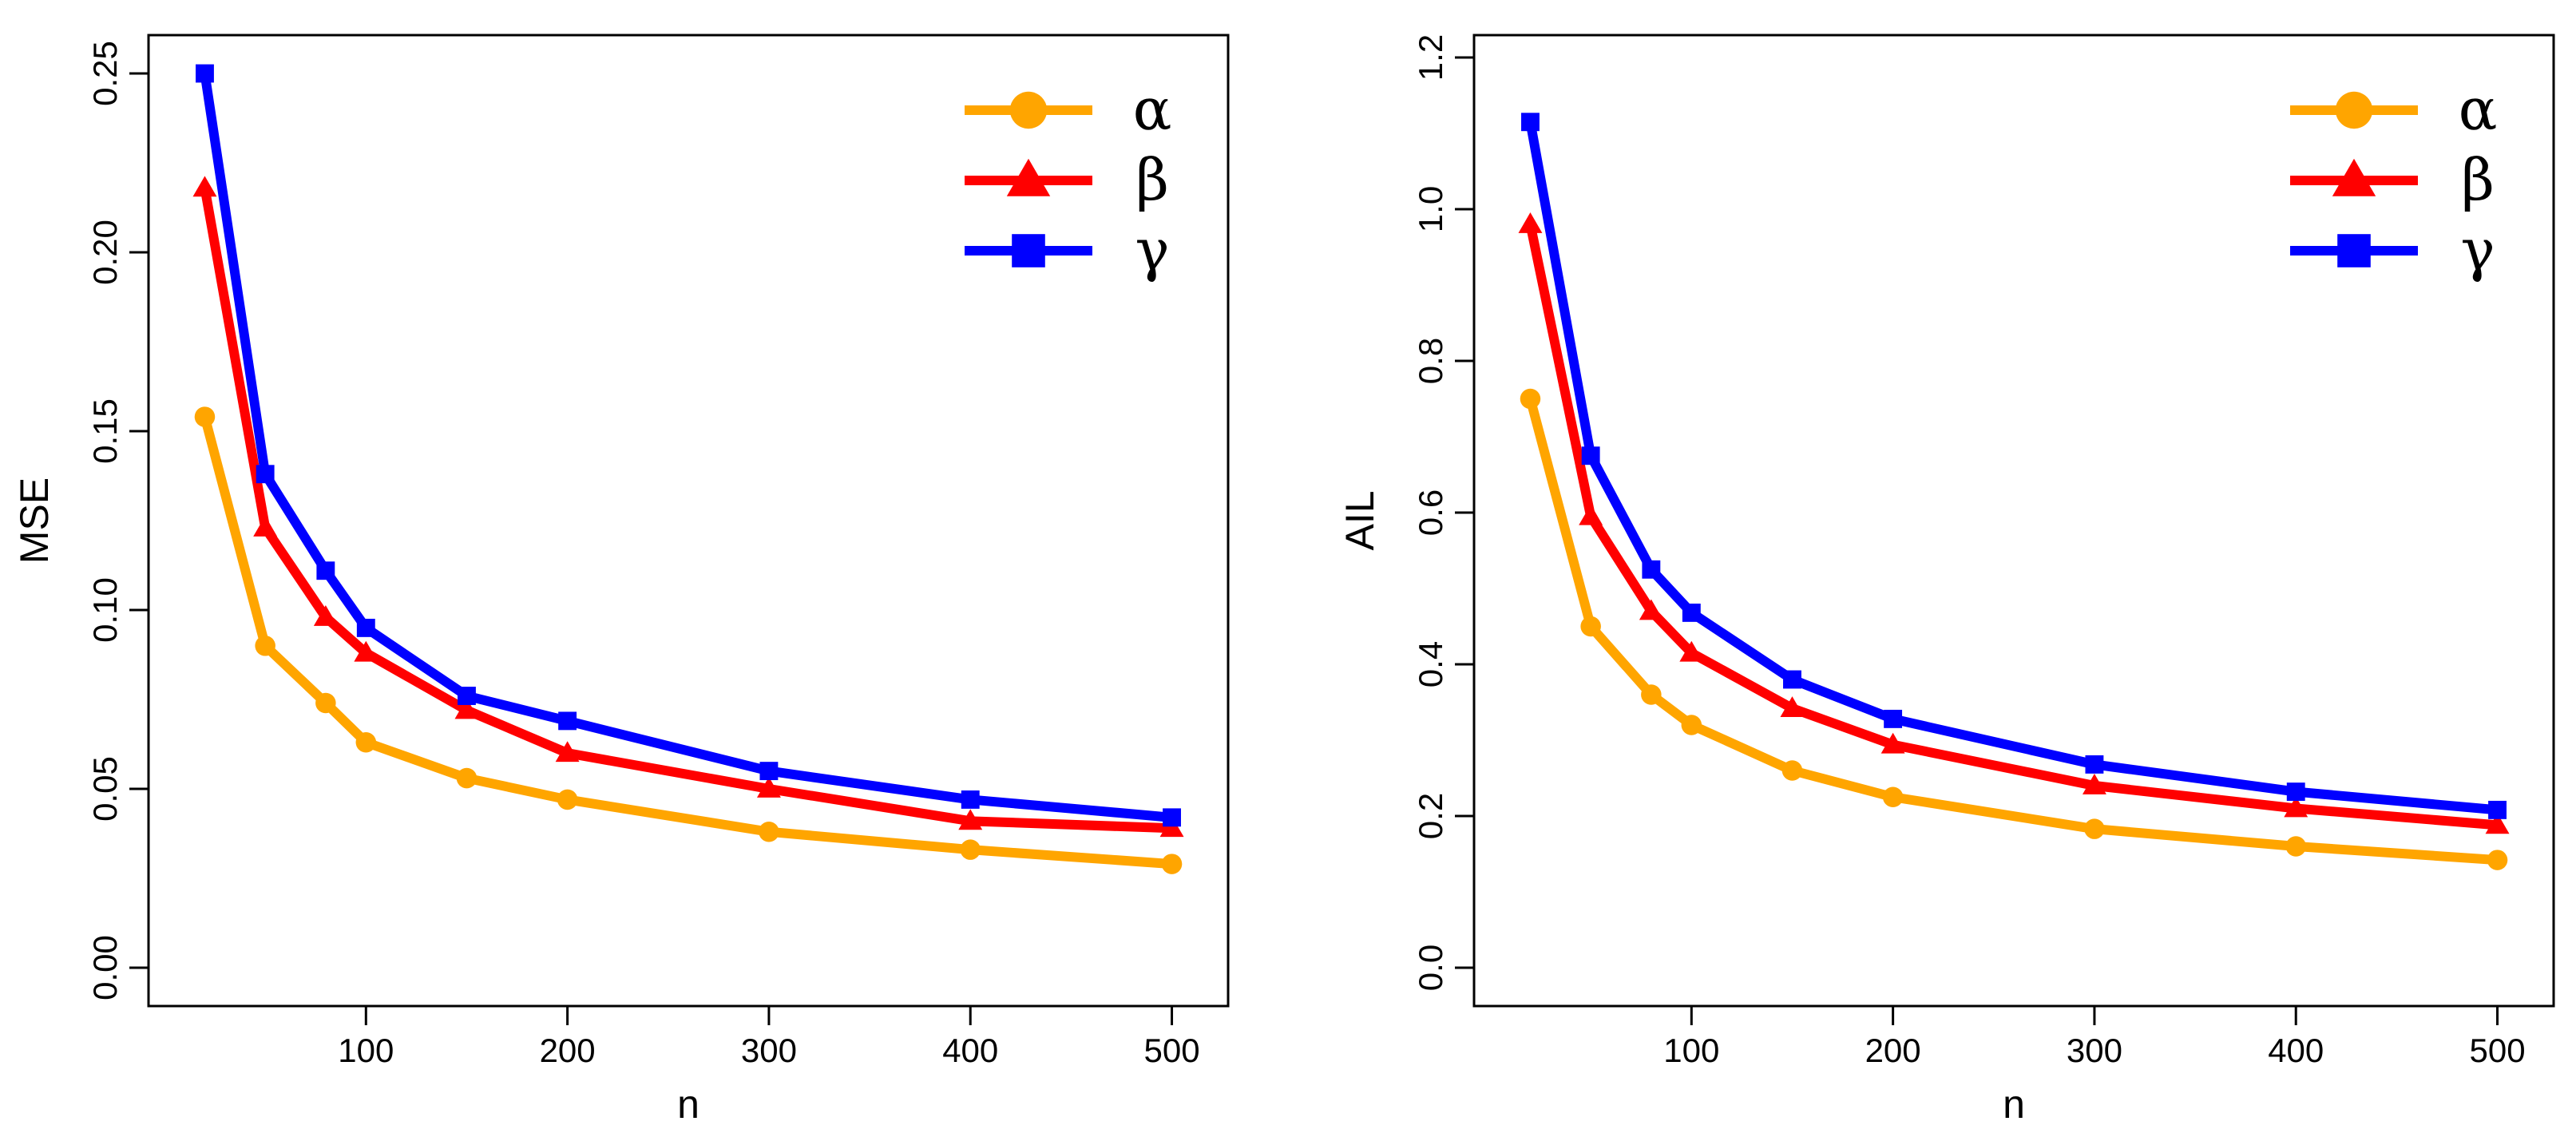 Image resolution: width=2576 pixels, height=1133 pixels. I want to click on legend-item: γ, so click(1067, 250).